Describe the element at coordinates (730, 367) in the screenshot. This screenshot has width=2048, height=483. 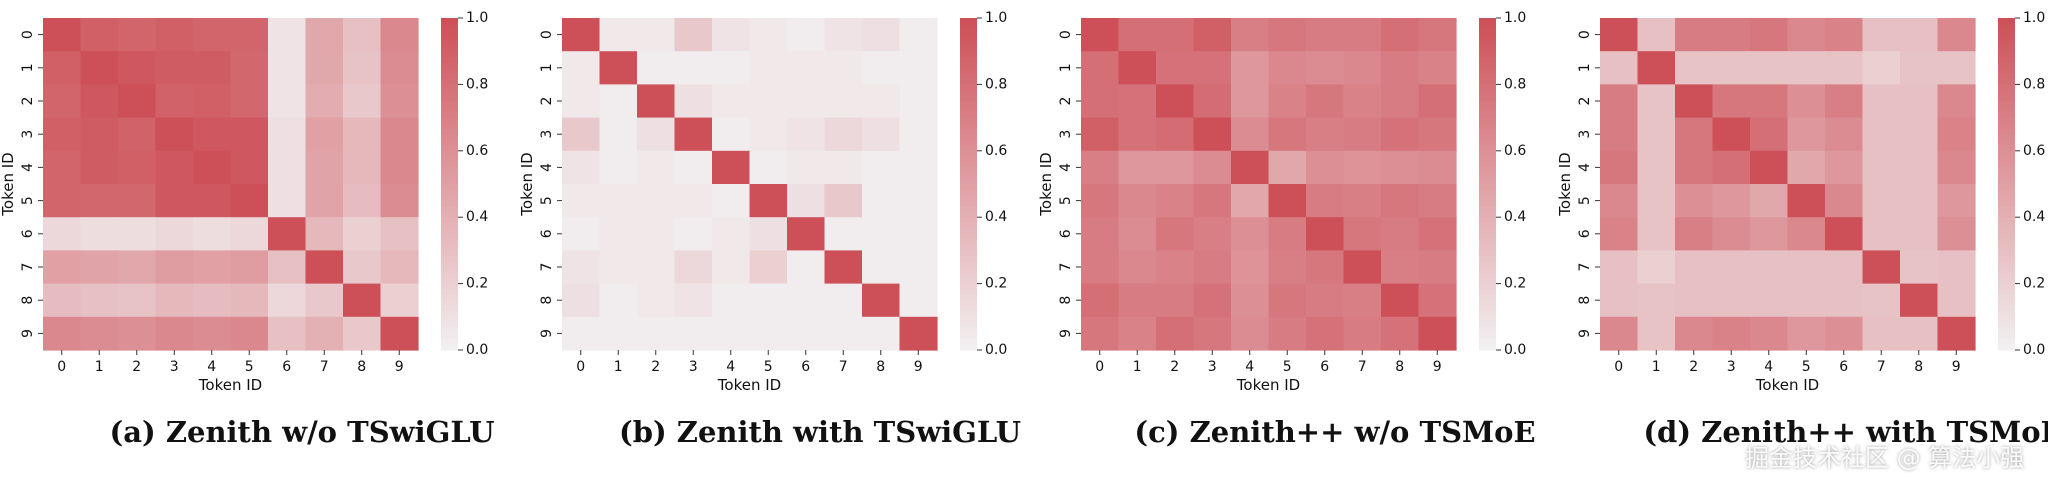
I see `x-tick-label: 4` at that location.